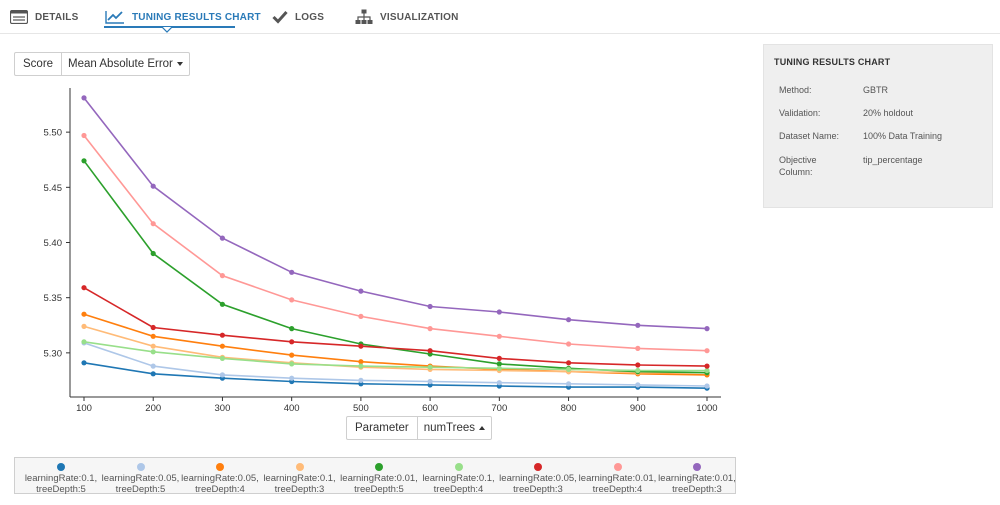 This screenshot has height=505, width=1000. What do you see at coordinates (120, 64) in the screenshot?
I see `score-metric-value: Mean Absolute Error` at bounding box center [120, 64].